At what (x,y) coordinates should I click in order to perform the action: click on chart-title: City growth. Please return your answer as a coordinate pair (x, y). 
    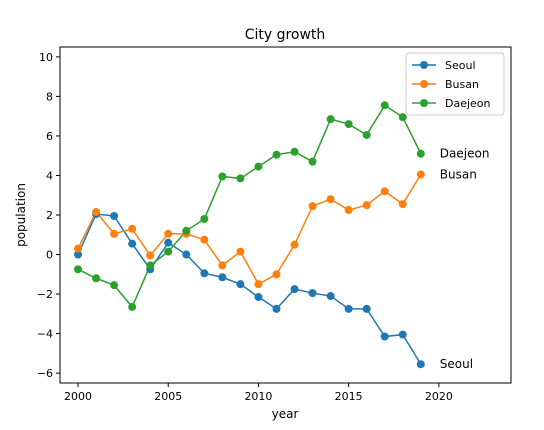
    Looking at the image, I should click on (285, 35).